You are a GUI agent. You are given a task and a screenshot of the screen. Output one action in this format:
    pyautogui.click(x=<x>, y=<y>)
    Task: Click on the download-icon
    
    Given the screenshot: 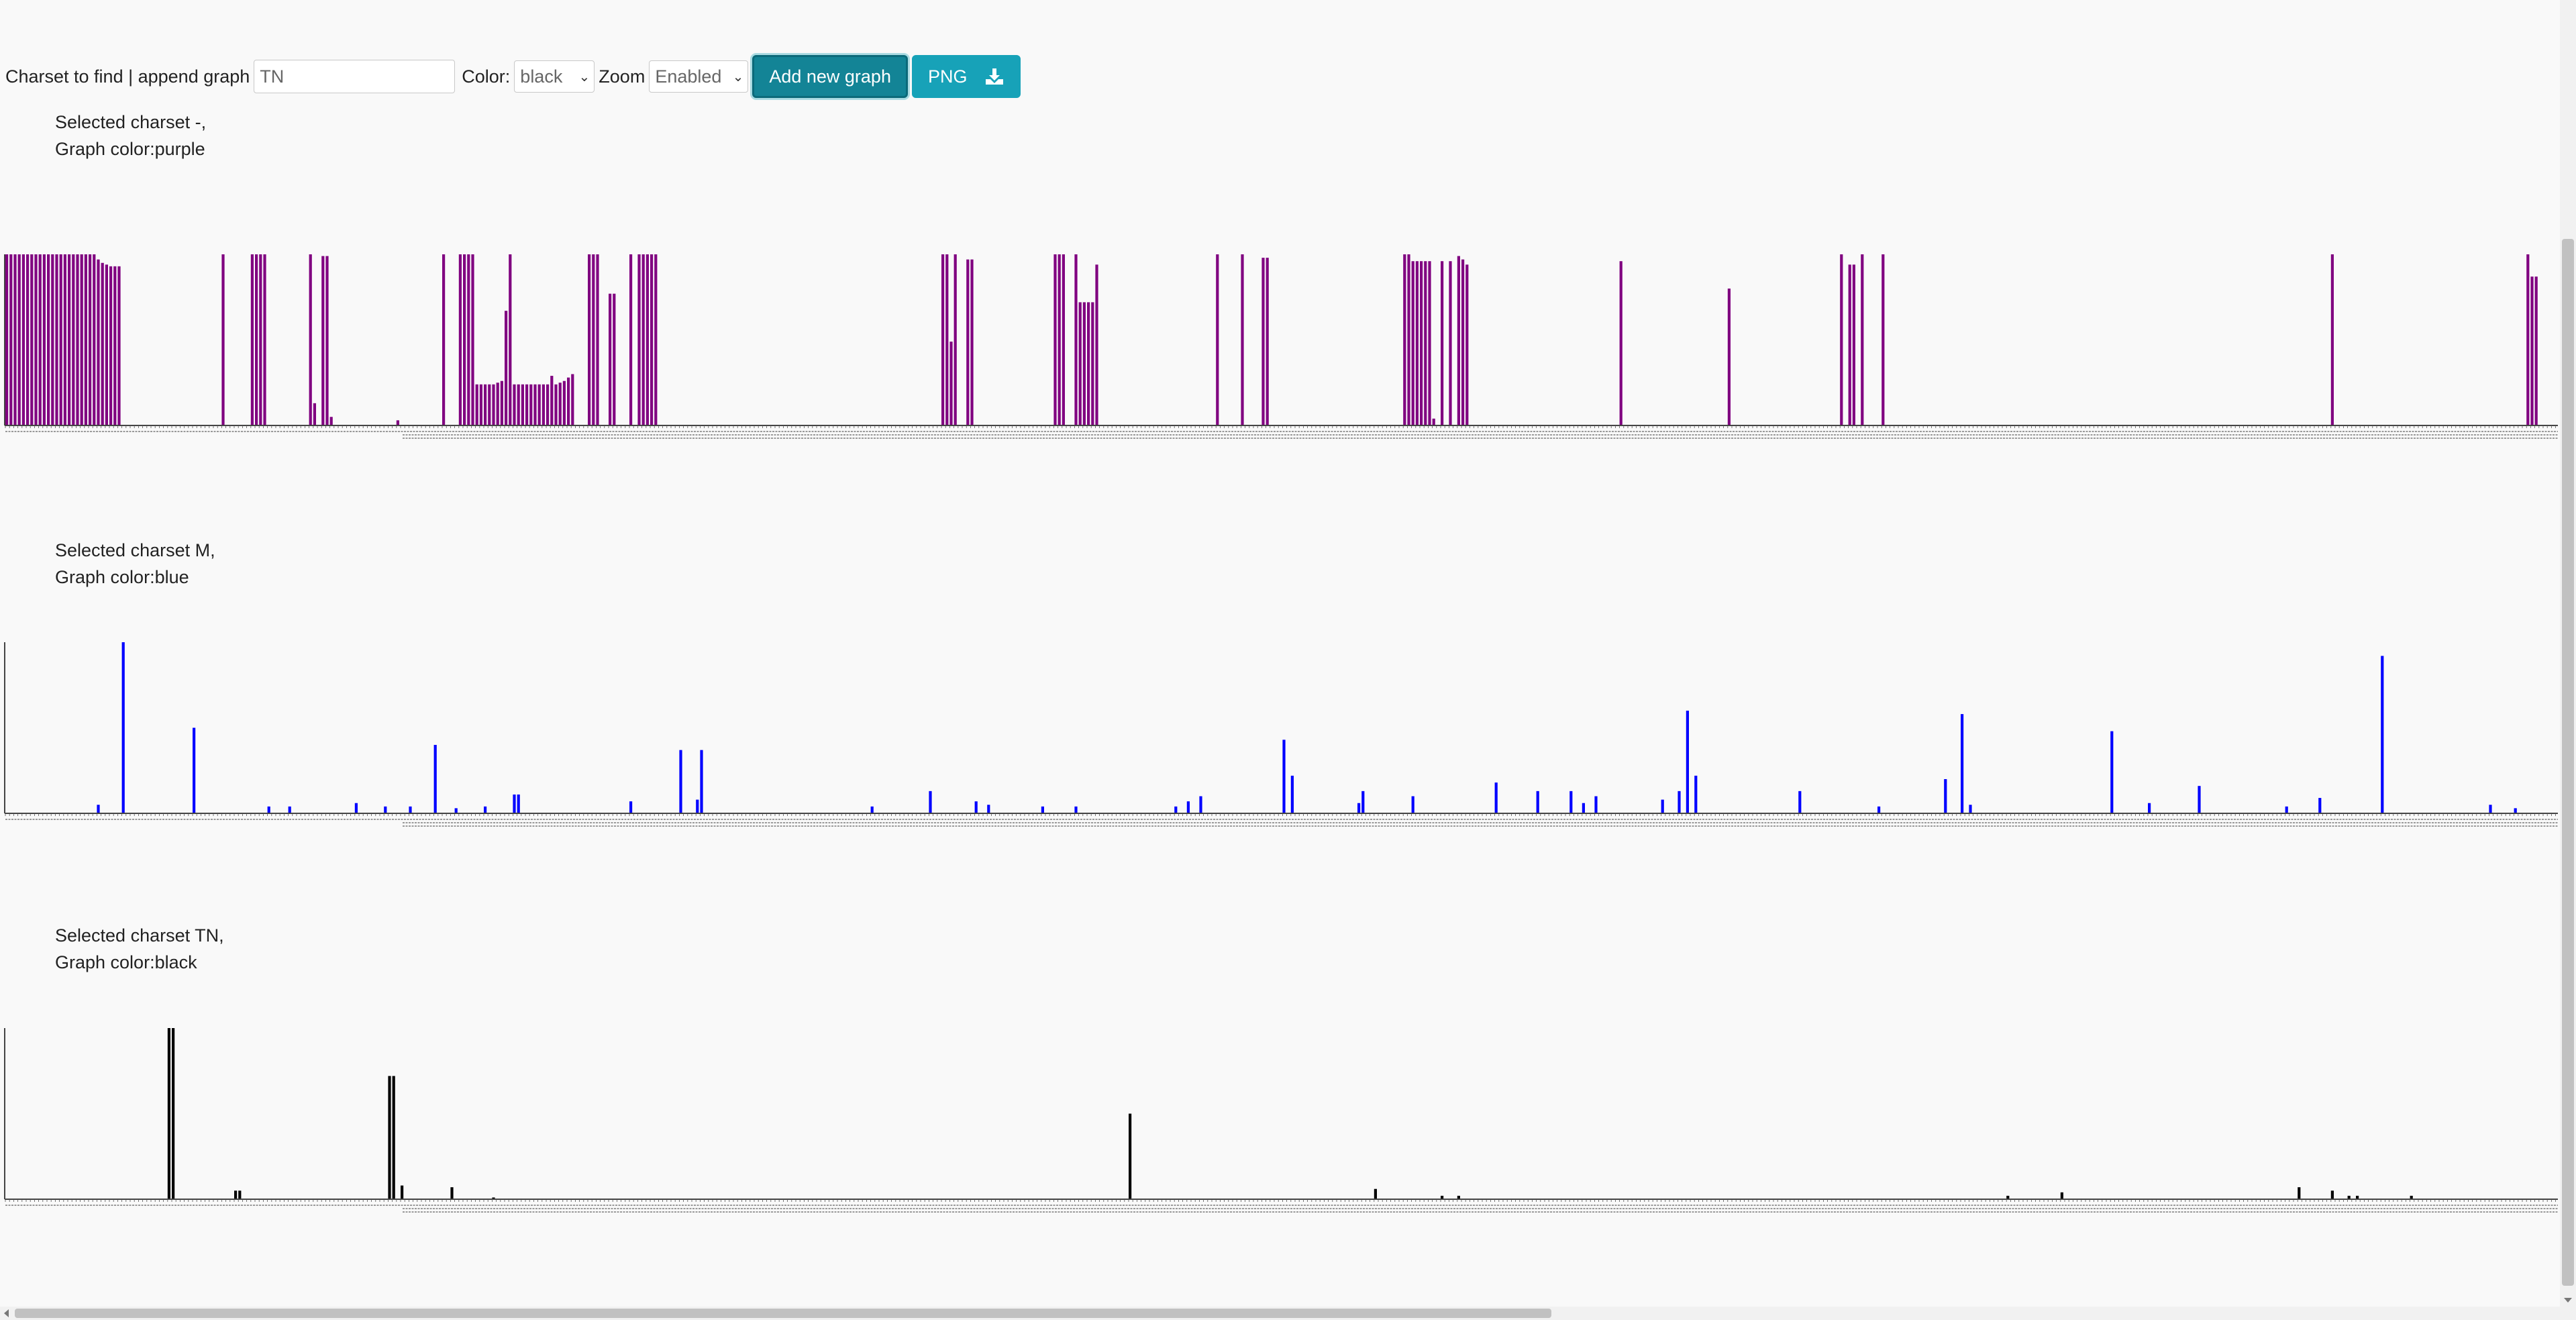 What is the action you would take?
    pyautogui.click(x=994, y=76)
    